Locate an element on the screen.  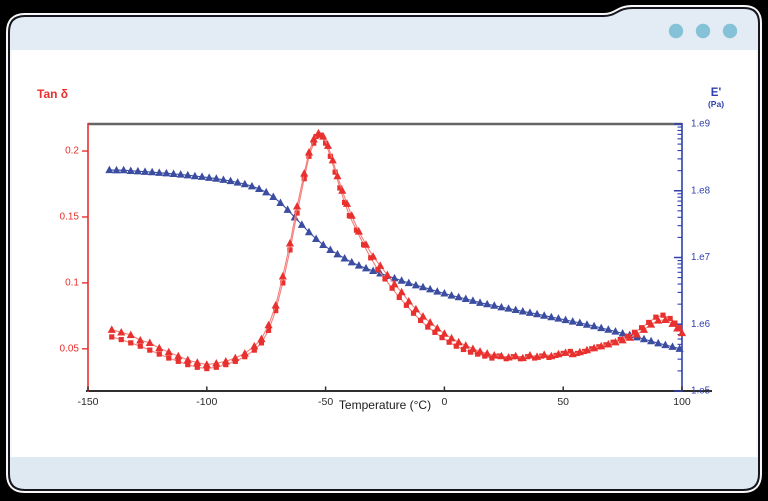
x-tick-label: -100 is located at coordinates (206, 402).